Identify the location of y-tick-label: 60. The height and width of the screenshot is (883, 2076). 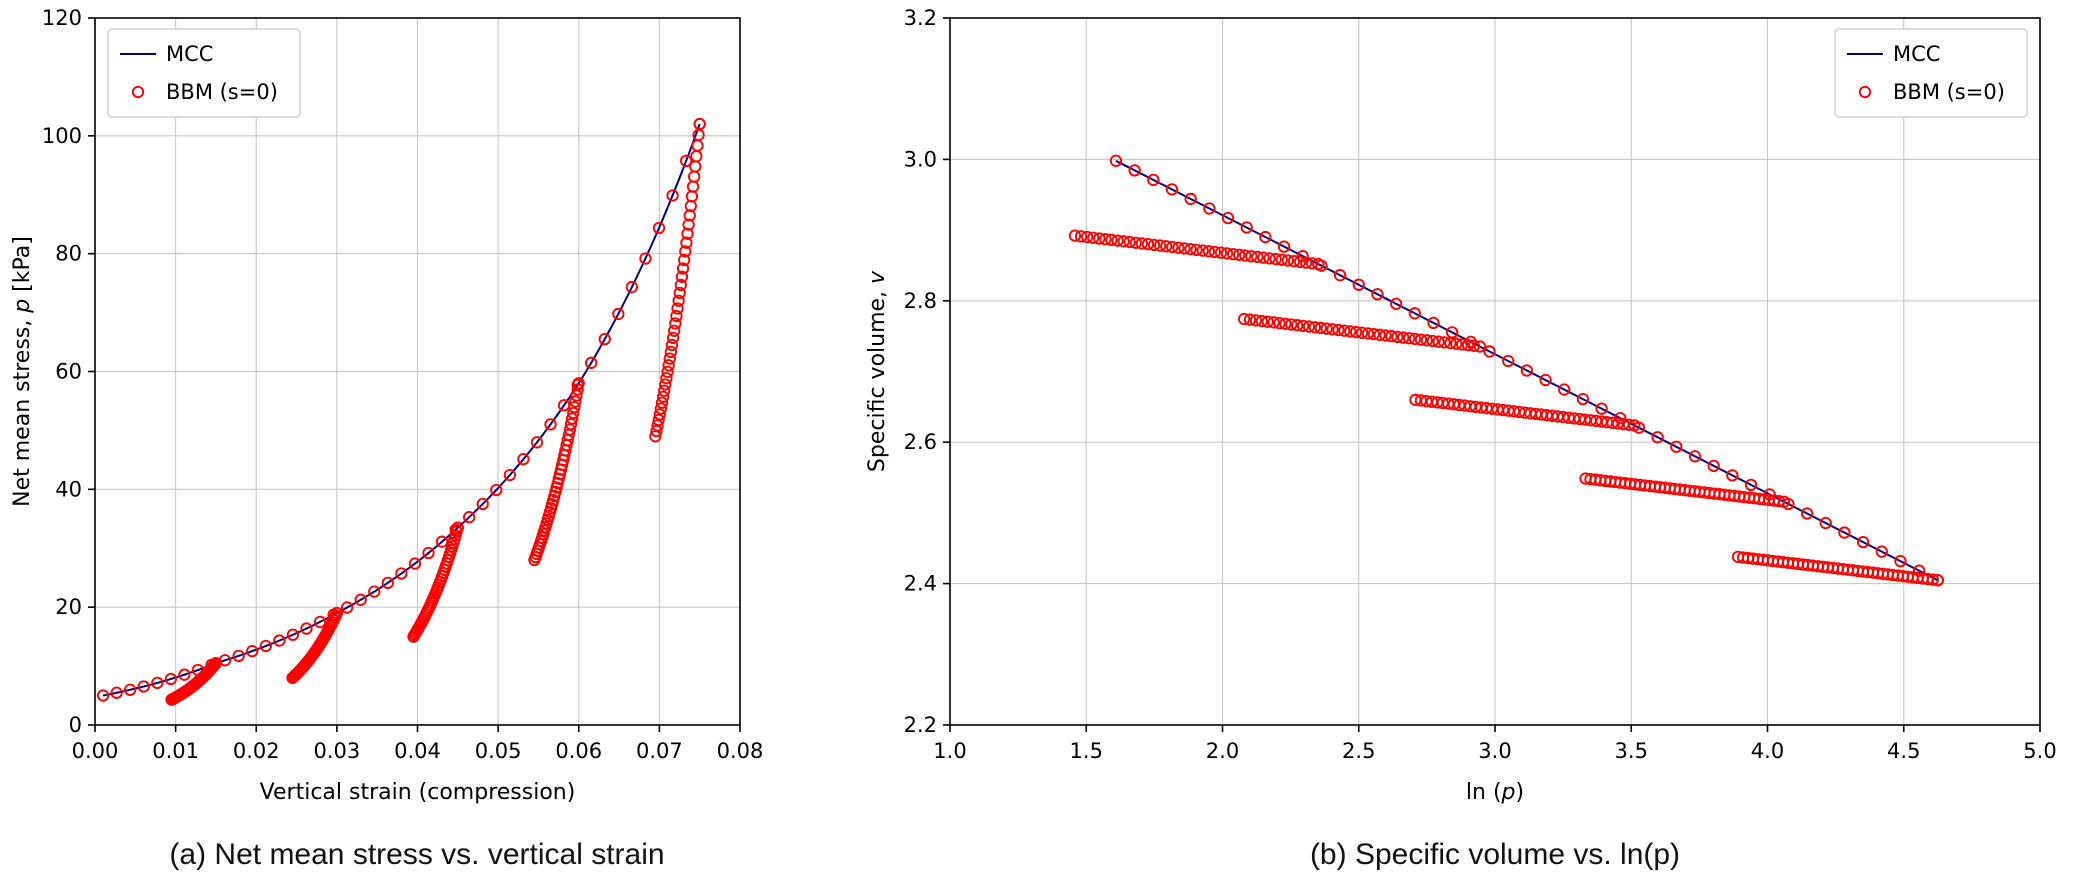
(68, 372).